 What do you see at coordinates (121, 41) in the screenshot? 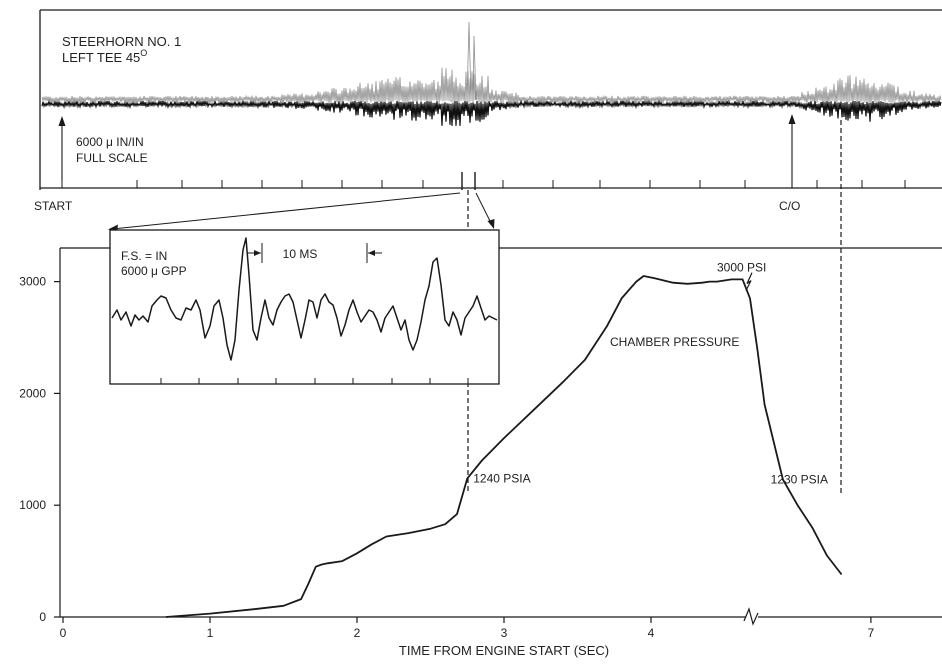
I see `gauge-title: STEERHORN NO. 1` at bounding box center [121, 41].